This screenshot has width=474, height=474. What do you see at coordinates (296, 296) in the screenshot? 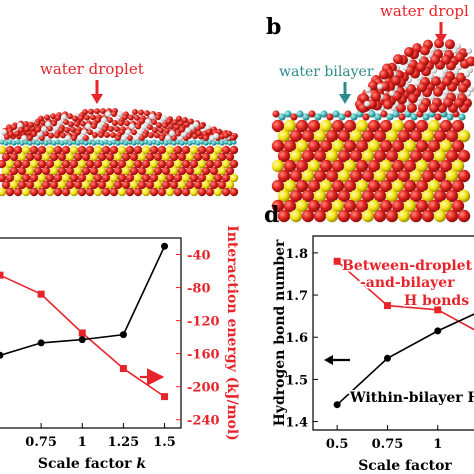
I see `panel-d-y-tick-label: 1.7` at bounding box center [296, 296].